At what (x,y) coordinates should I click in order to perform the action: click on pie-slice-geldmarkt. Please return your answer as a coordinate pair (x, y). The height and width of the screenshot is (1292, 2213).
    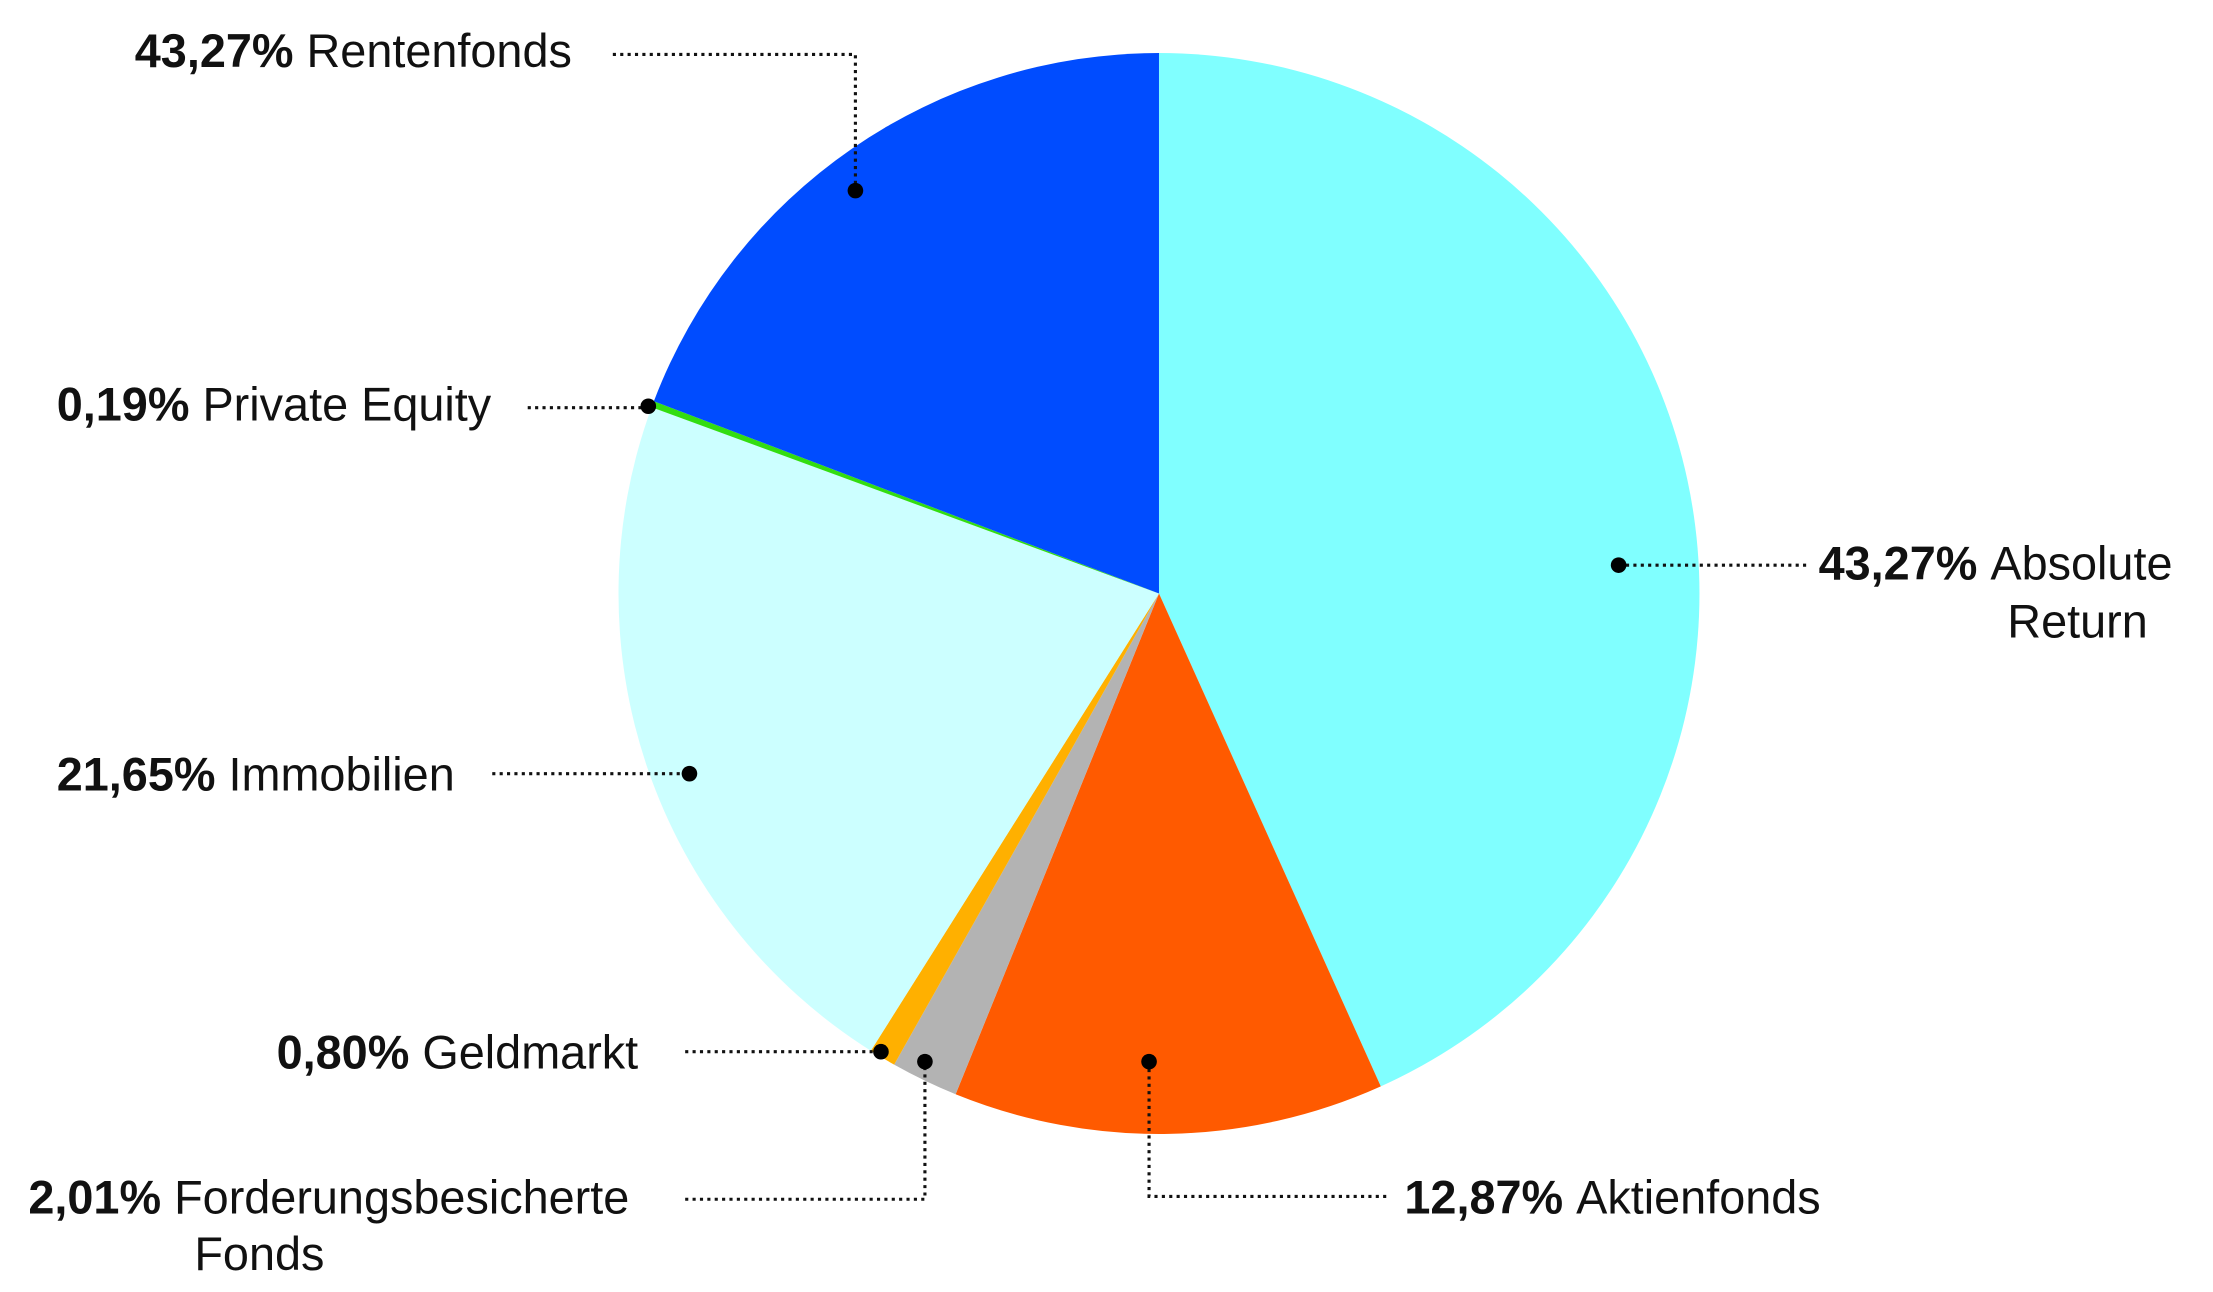
    Looking at the image, I should click on (1014, 829).